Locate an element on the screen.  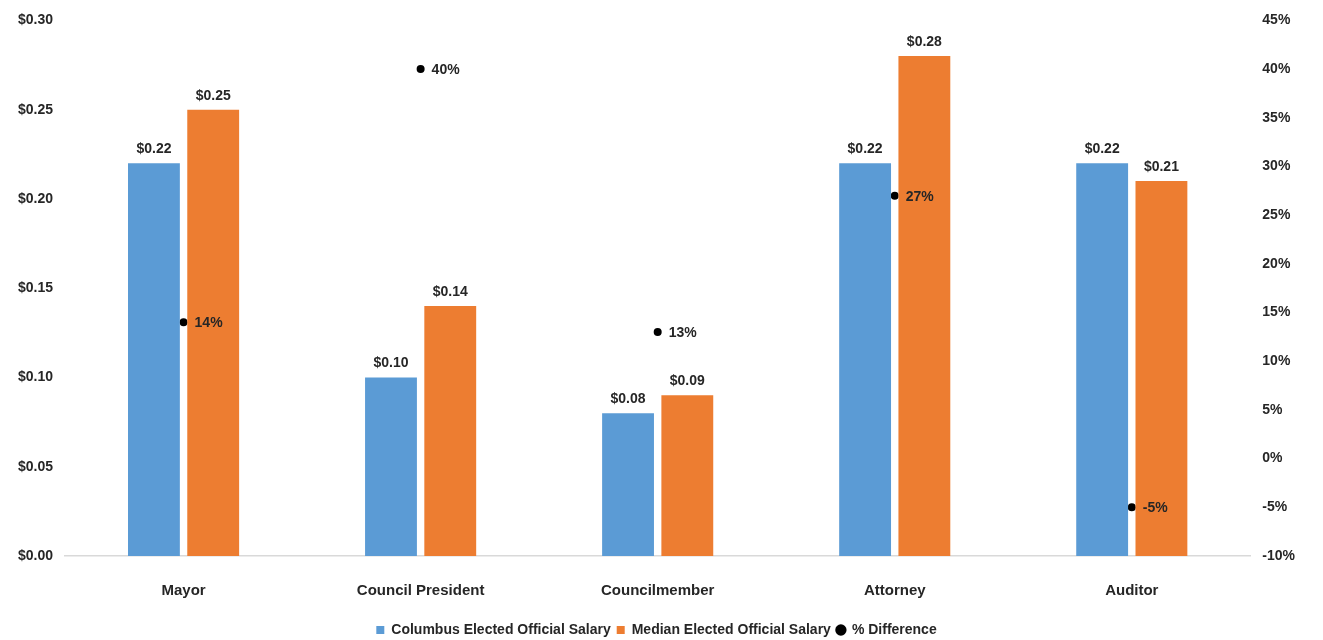
y-tick-label: $0.30 is located at coordinates (35, 19).